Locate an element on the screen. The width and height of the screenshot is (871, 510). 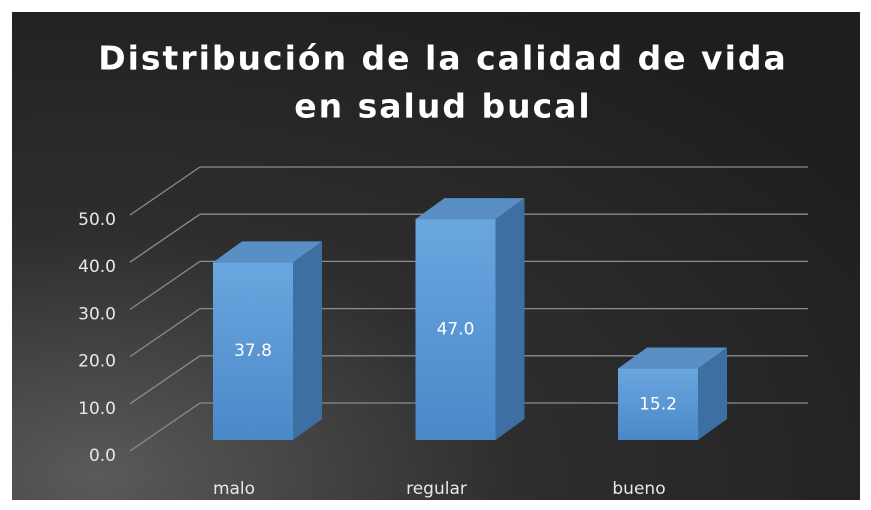
y-tick-label: 0.0 is located at coordinates (102, 456).